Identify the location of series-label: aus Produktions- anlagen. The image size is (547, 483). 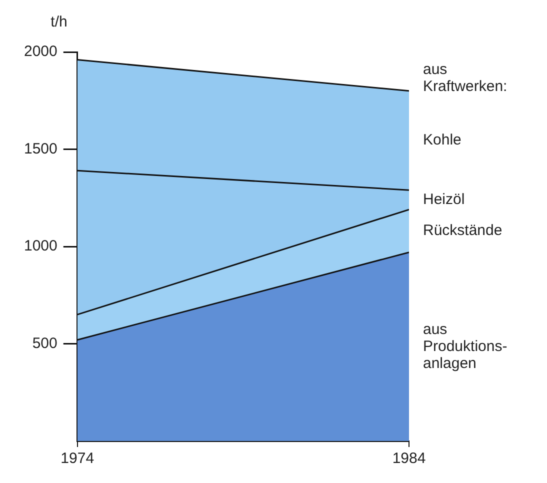
(465, 346).